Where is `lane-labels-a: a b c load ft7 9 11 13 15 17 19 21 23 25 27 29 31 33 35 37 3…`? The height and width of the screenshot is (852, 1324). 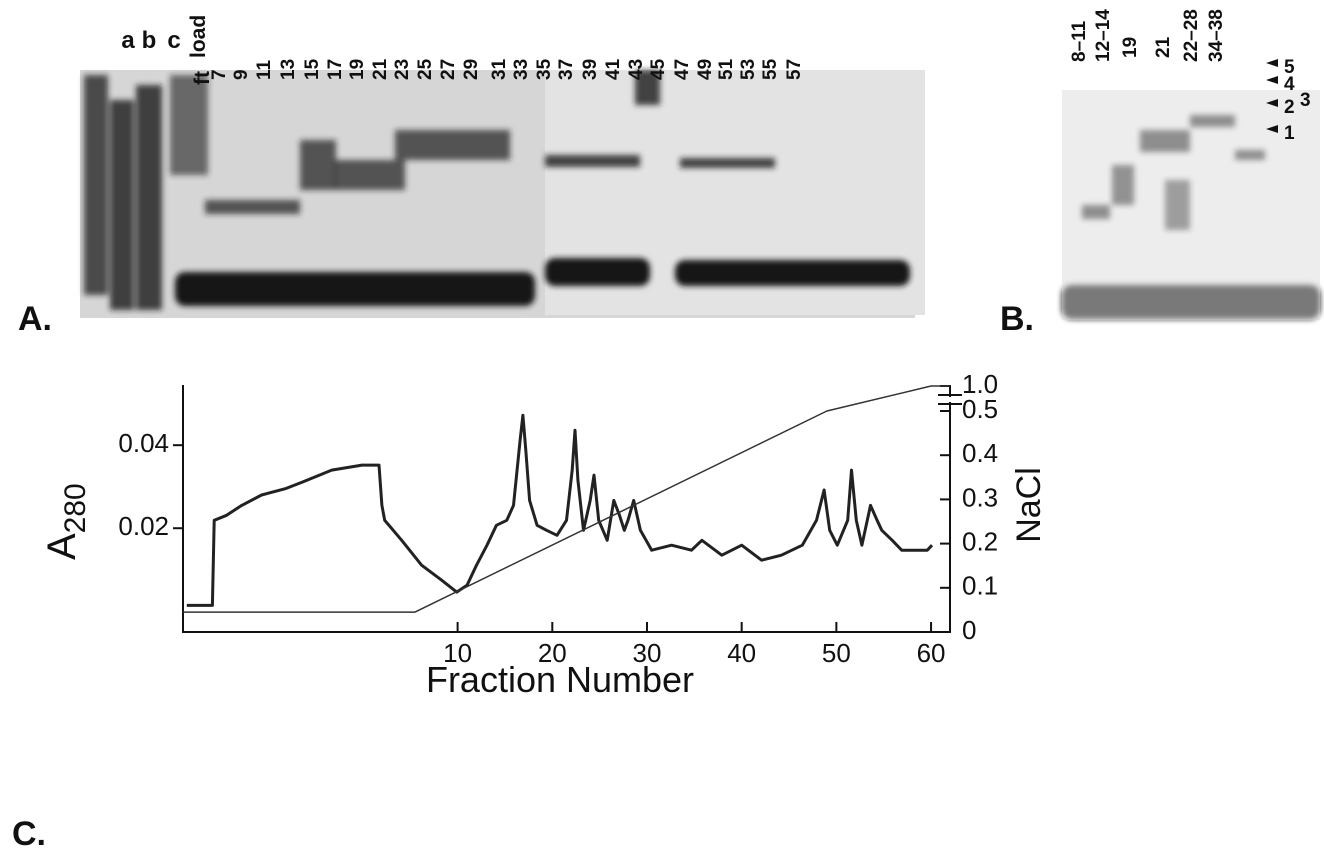 lane-labels-a: a b c load ft7 9 11 13 15 17 19 21 23 25 27 29 31 33 35 37 3… is located at coordinates (463, 50).